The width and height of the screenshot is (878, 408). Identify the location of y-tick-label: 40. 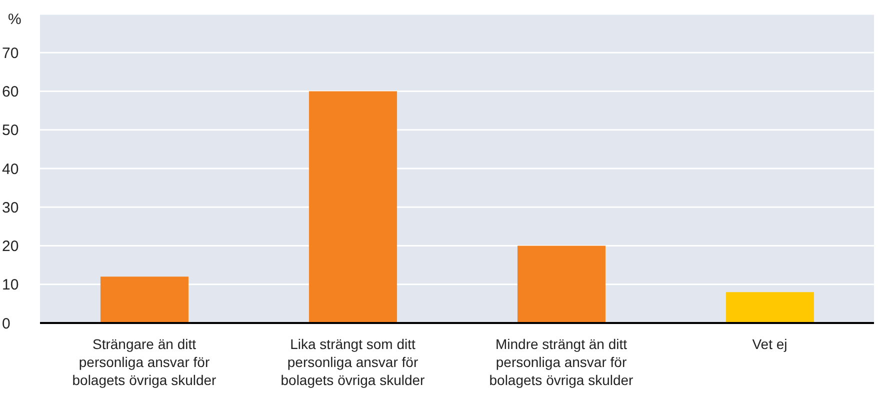
(10, 169).